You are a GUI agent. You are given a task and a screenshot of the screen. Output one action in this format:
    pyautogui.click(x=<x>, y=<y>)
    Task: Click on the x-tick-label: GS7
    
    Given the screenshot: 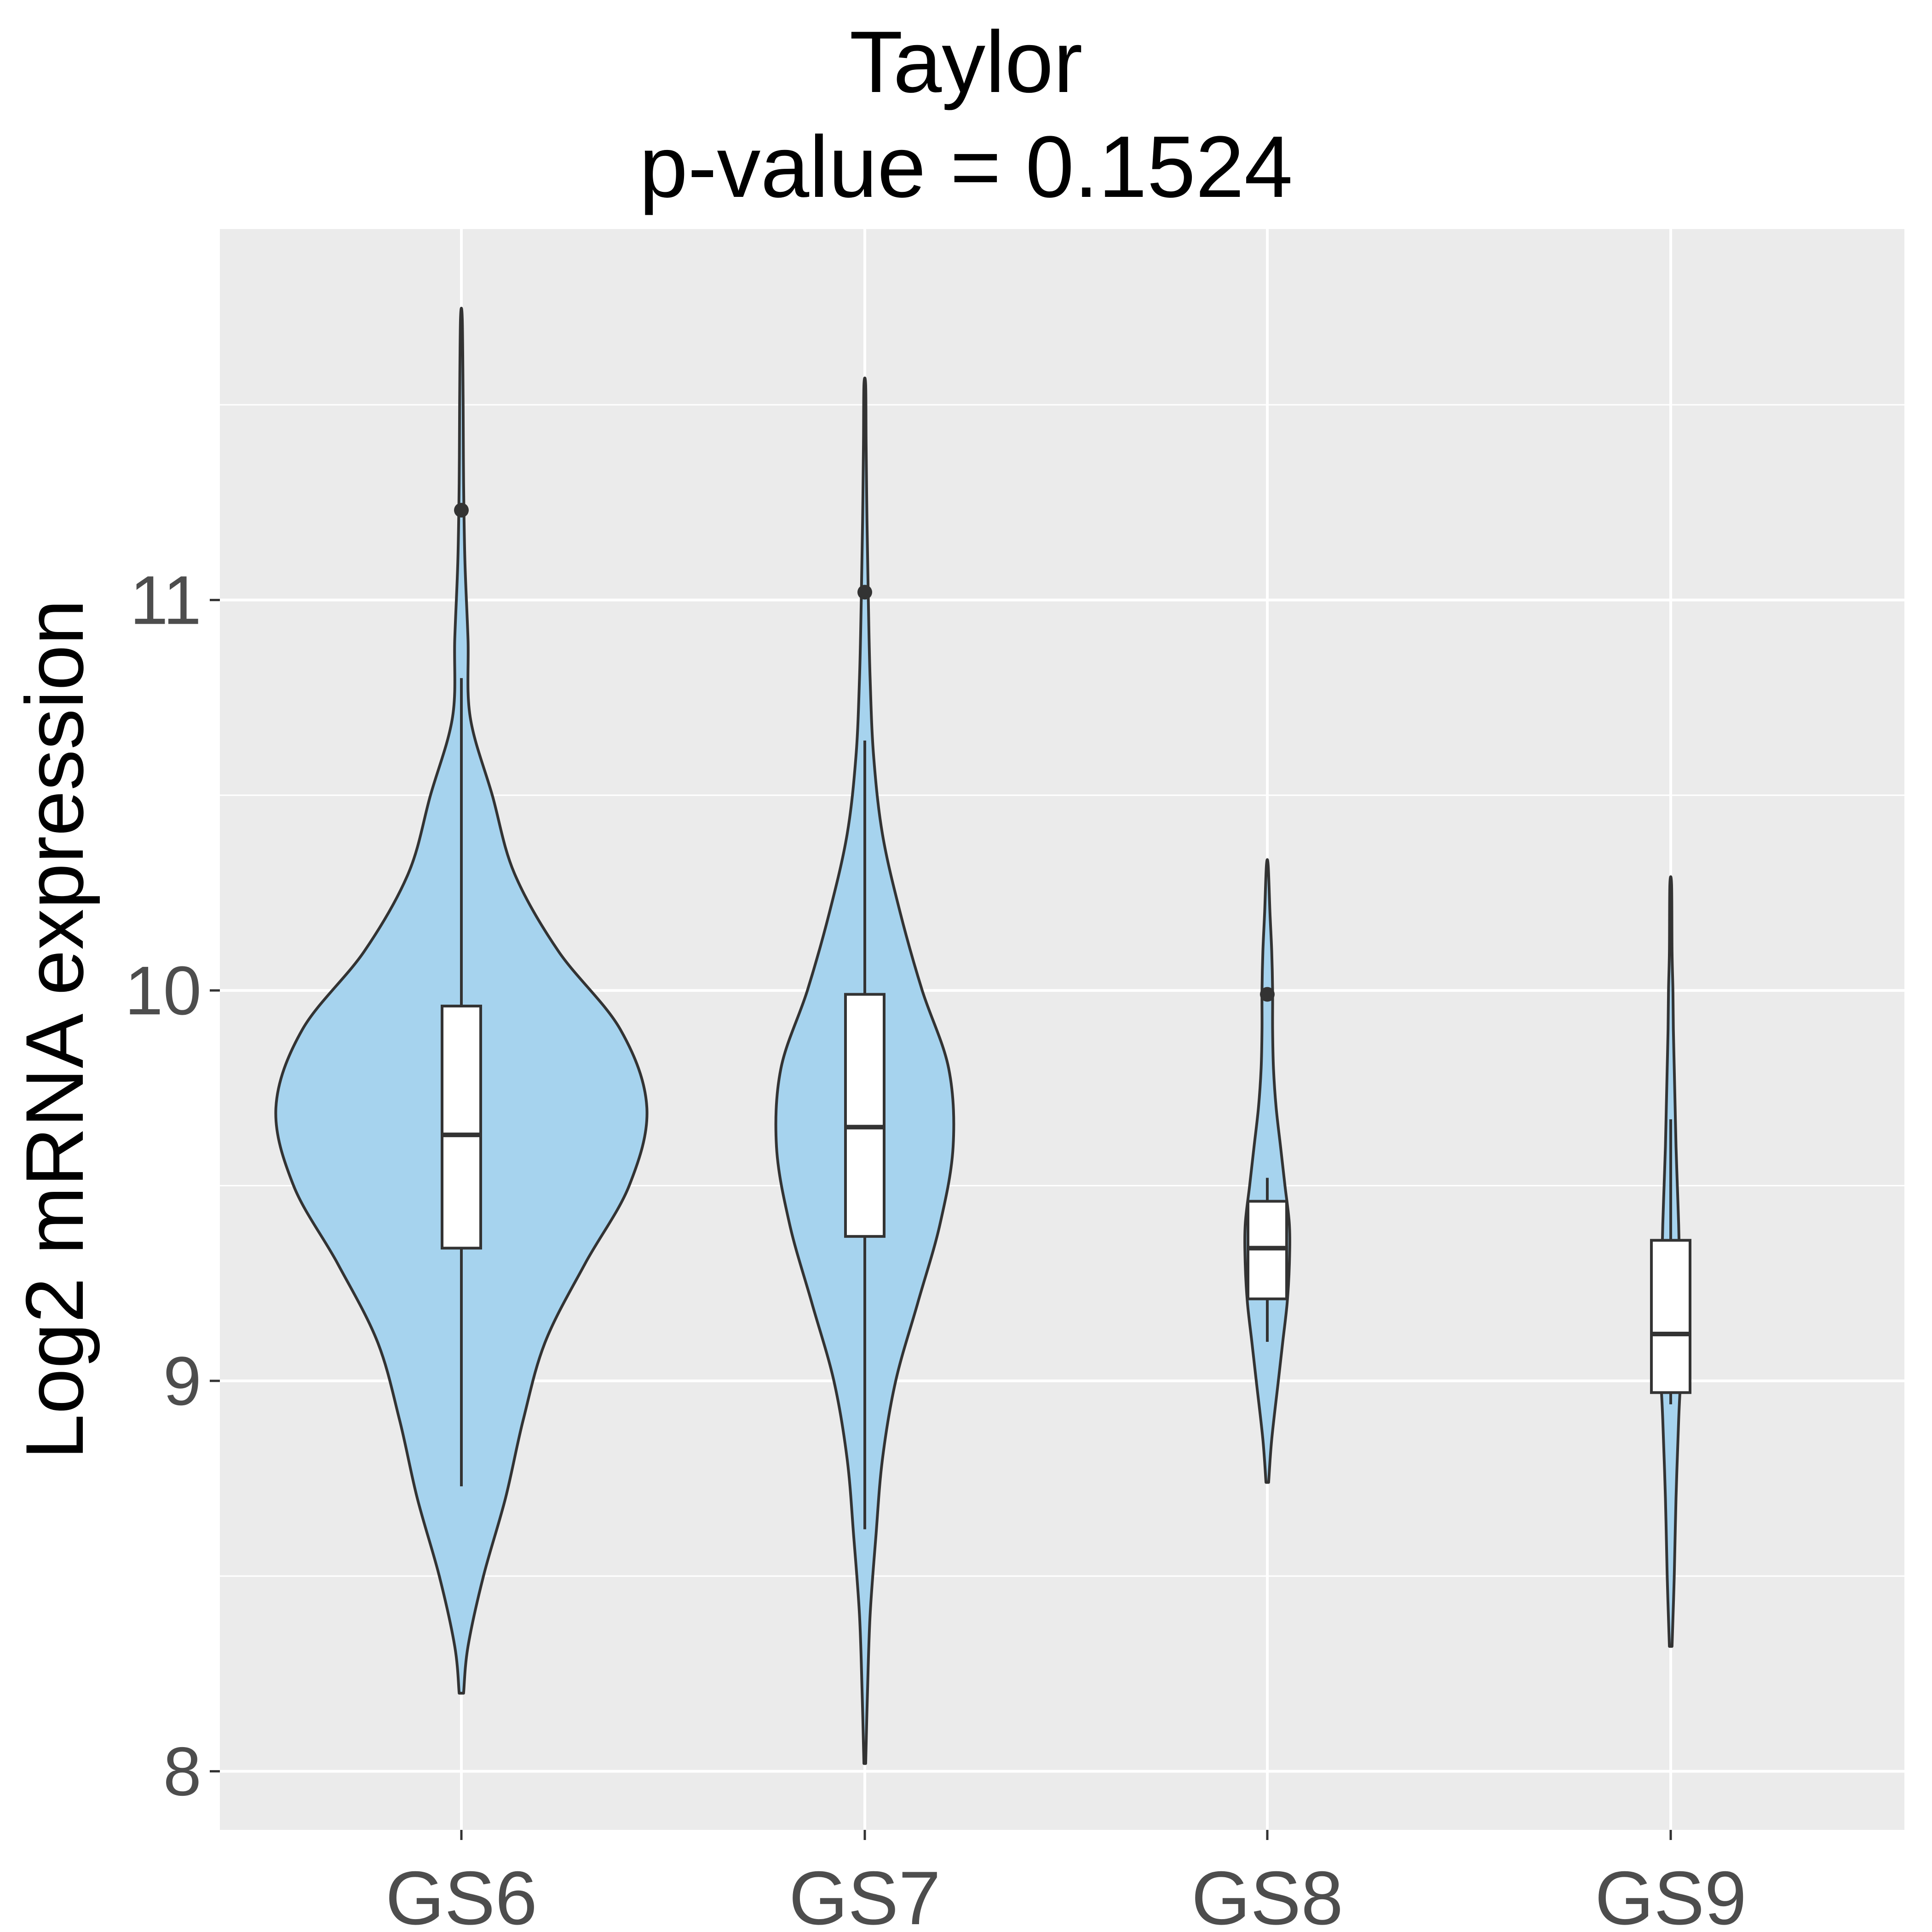 What is the action you would take?
    pyautogui.click(x=865, y=1894)
    